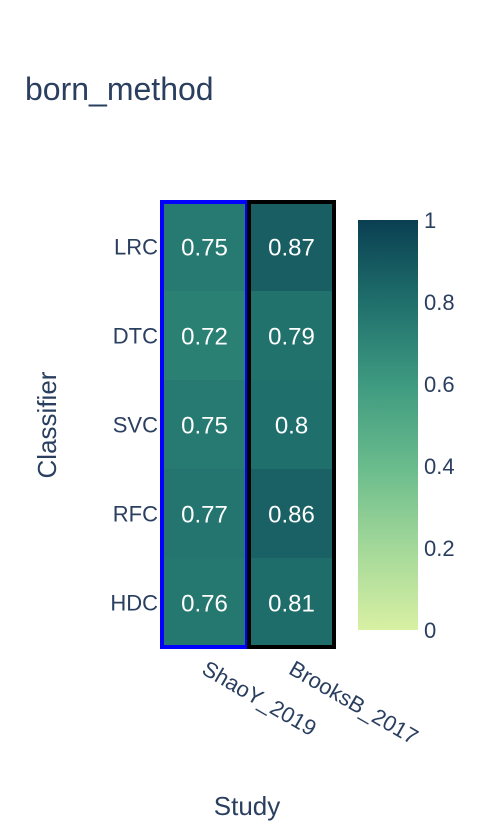  Describe the element at coordinates (439, 425) in the screenshot. I see `colorbar-ticks: 0 0.2 0.4 0.6 0.8 1` at that location.